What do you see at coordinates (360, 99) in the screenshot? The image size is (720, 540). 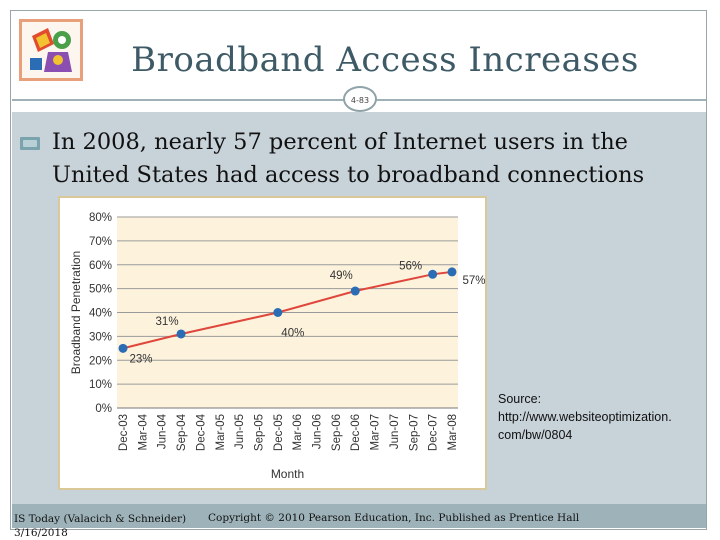 I see `slide-number: 4-83` at bounding box center [360, 99].